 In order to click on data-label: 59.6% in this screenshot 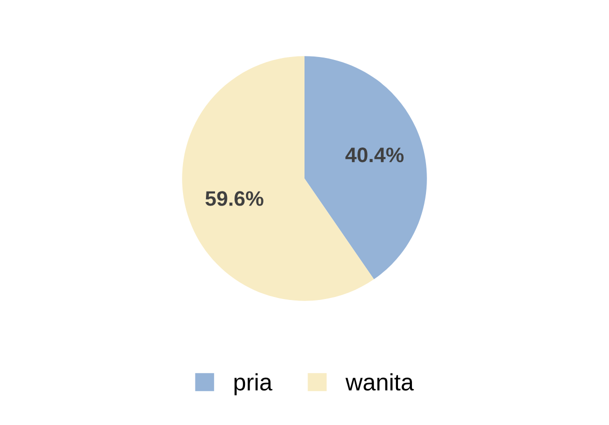, I will do `click(234, 198)`.